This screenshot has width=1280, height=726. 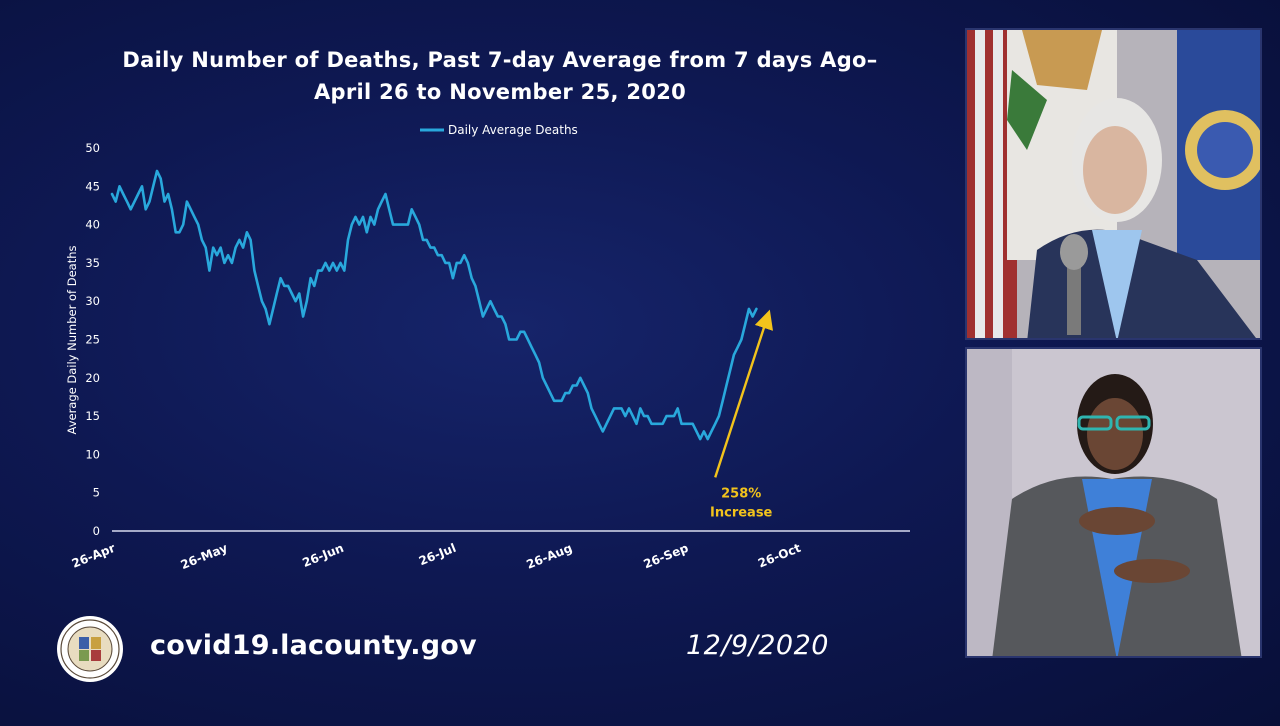 I want to click on y-tick-label: 15, so click(x=92, y=416).